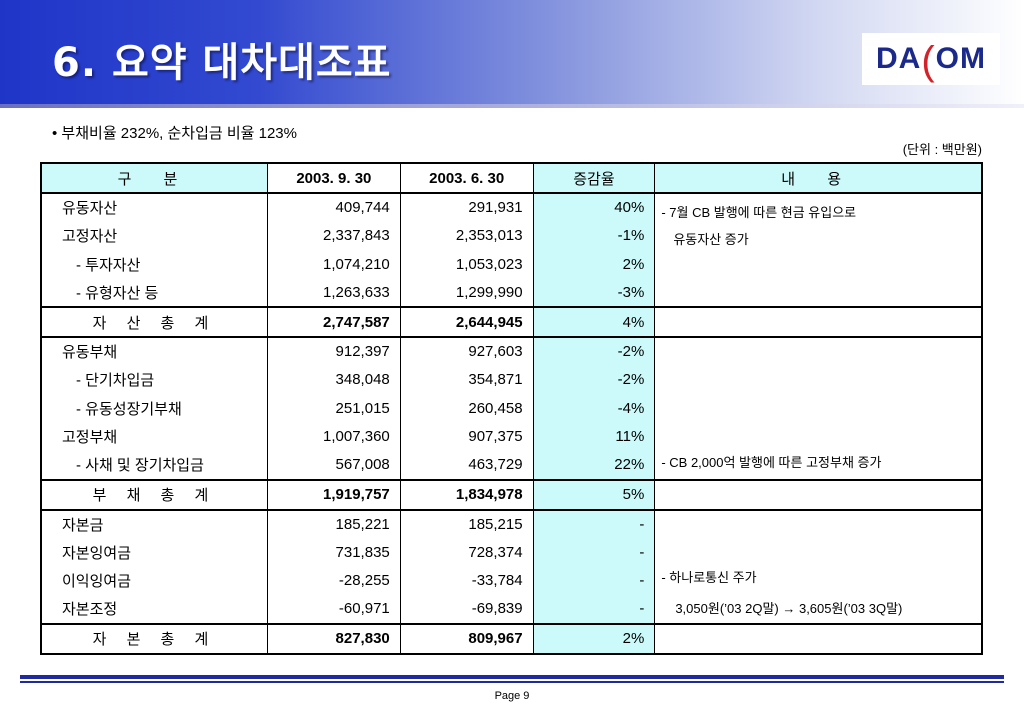 This screenshot has width=1024, height=709. I want to click on total-jun: 2,644,945, so click(466, 322).